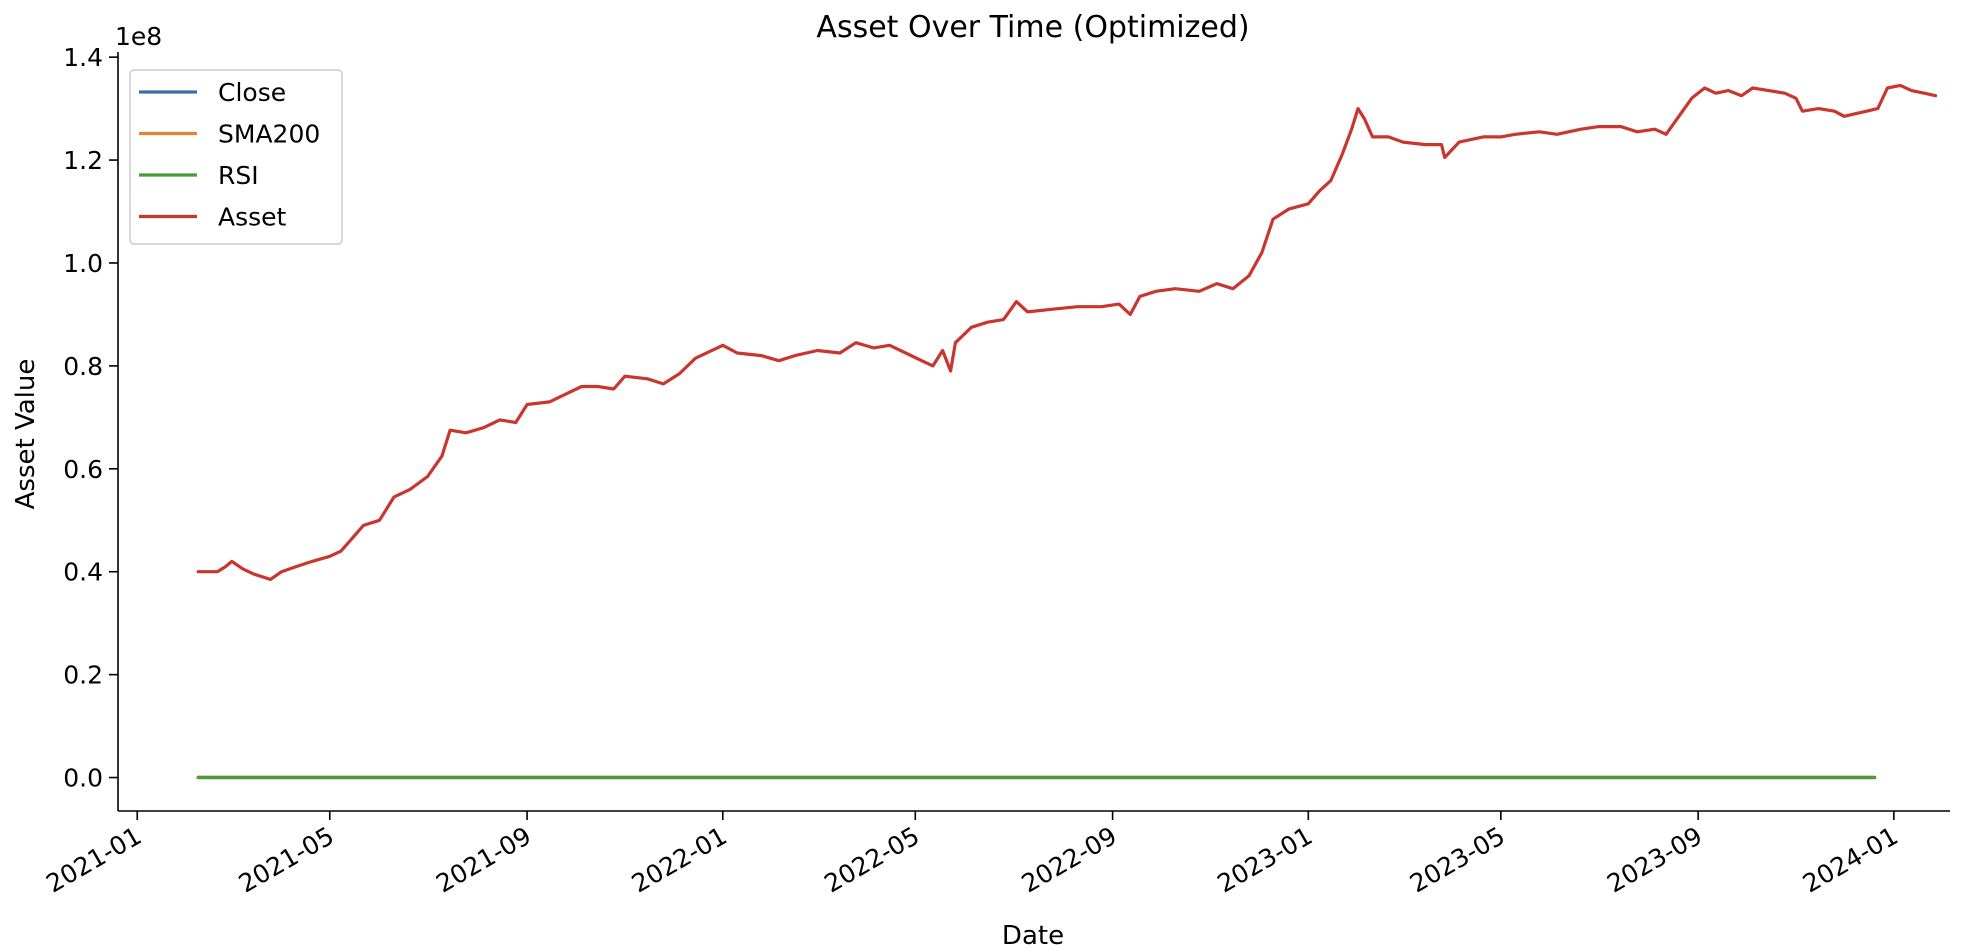 This screenshot has height=950, width=1962. I want to click on y-axis-label: Asset Value, so click(26, 434).